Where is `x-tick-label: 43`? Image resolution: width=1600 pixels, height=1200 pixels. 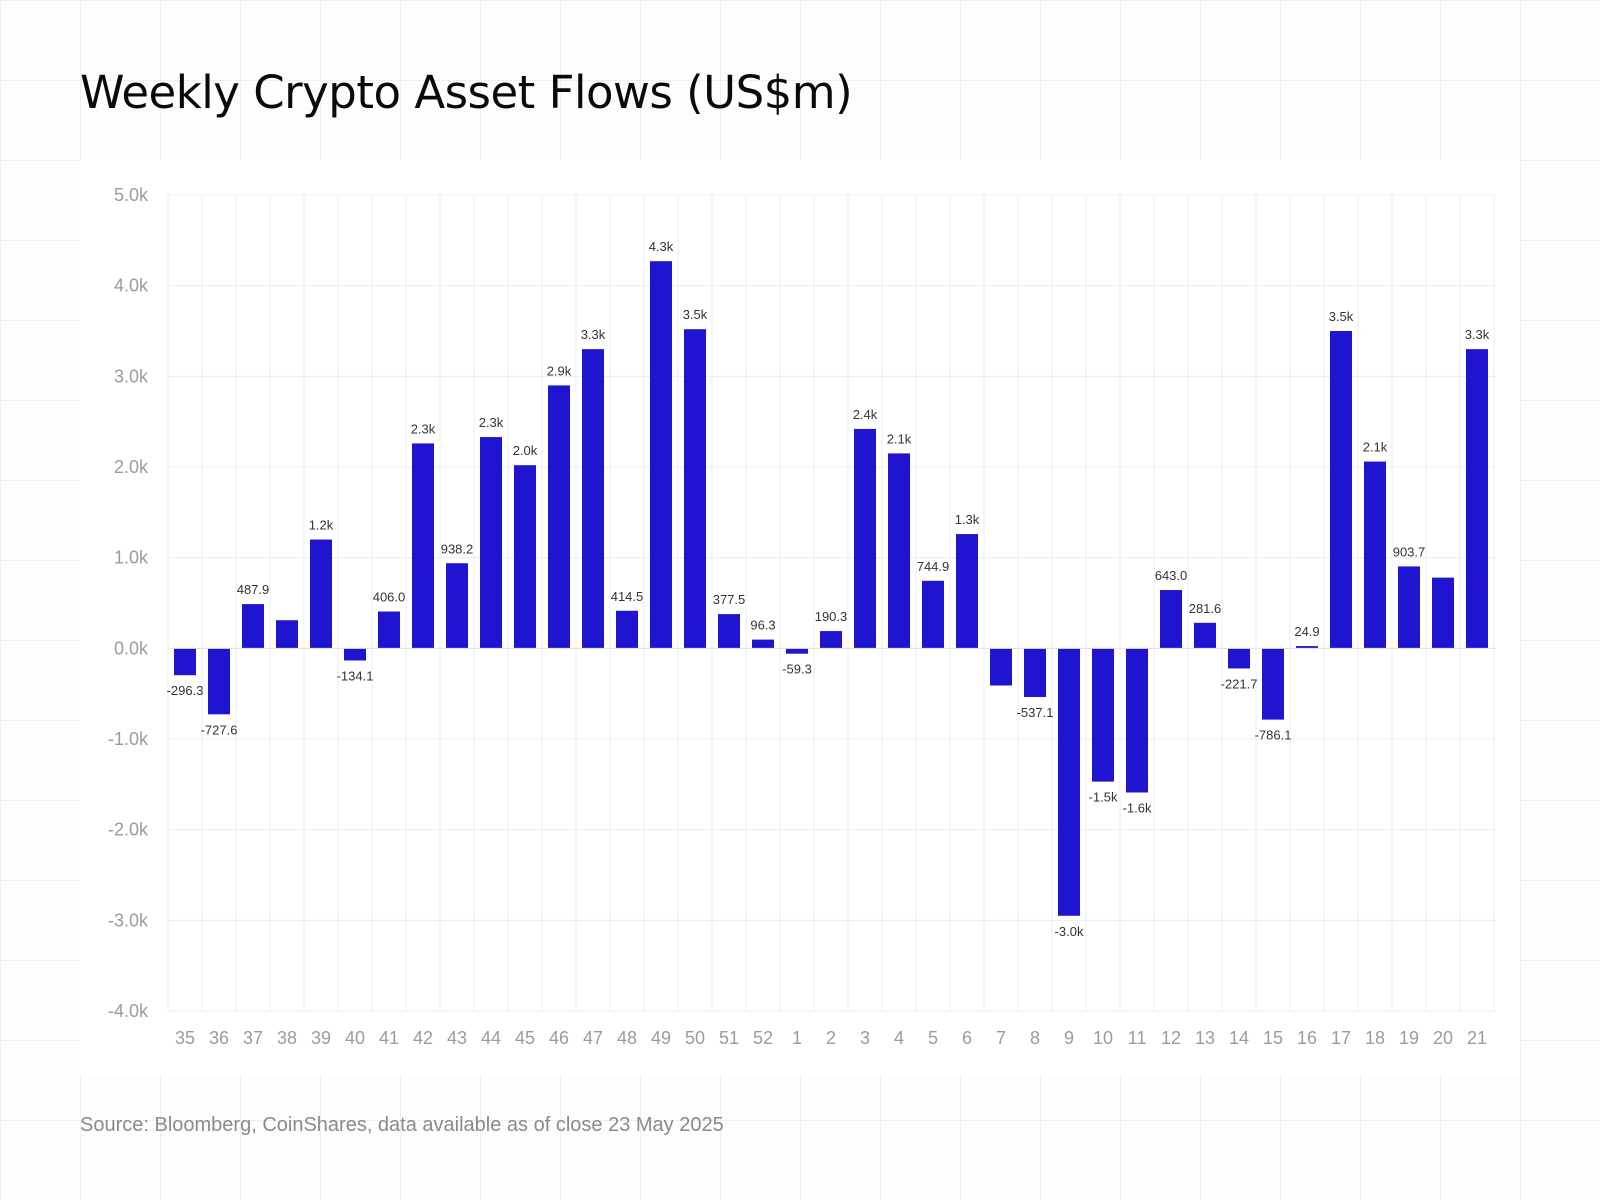 x-tick-label: 43 is located at coordinates (457, 1038).